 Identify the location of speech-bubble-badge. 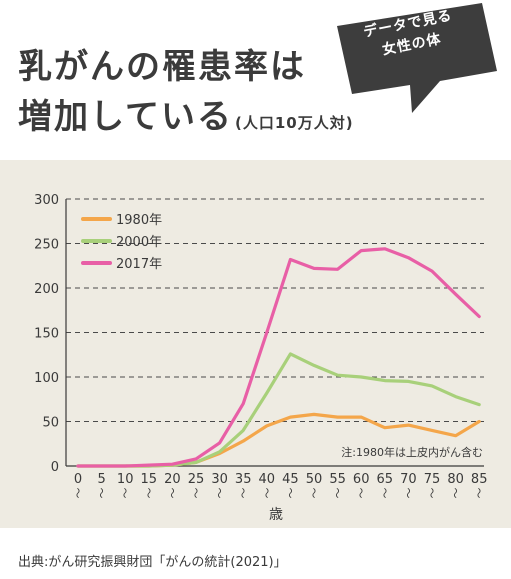
(417, 58).